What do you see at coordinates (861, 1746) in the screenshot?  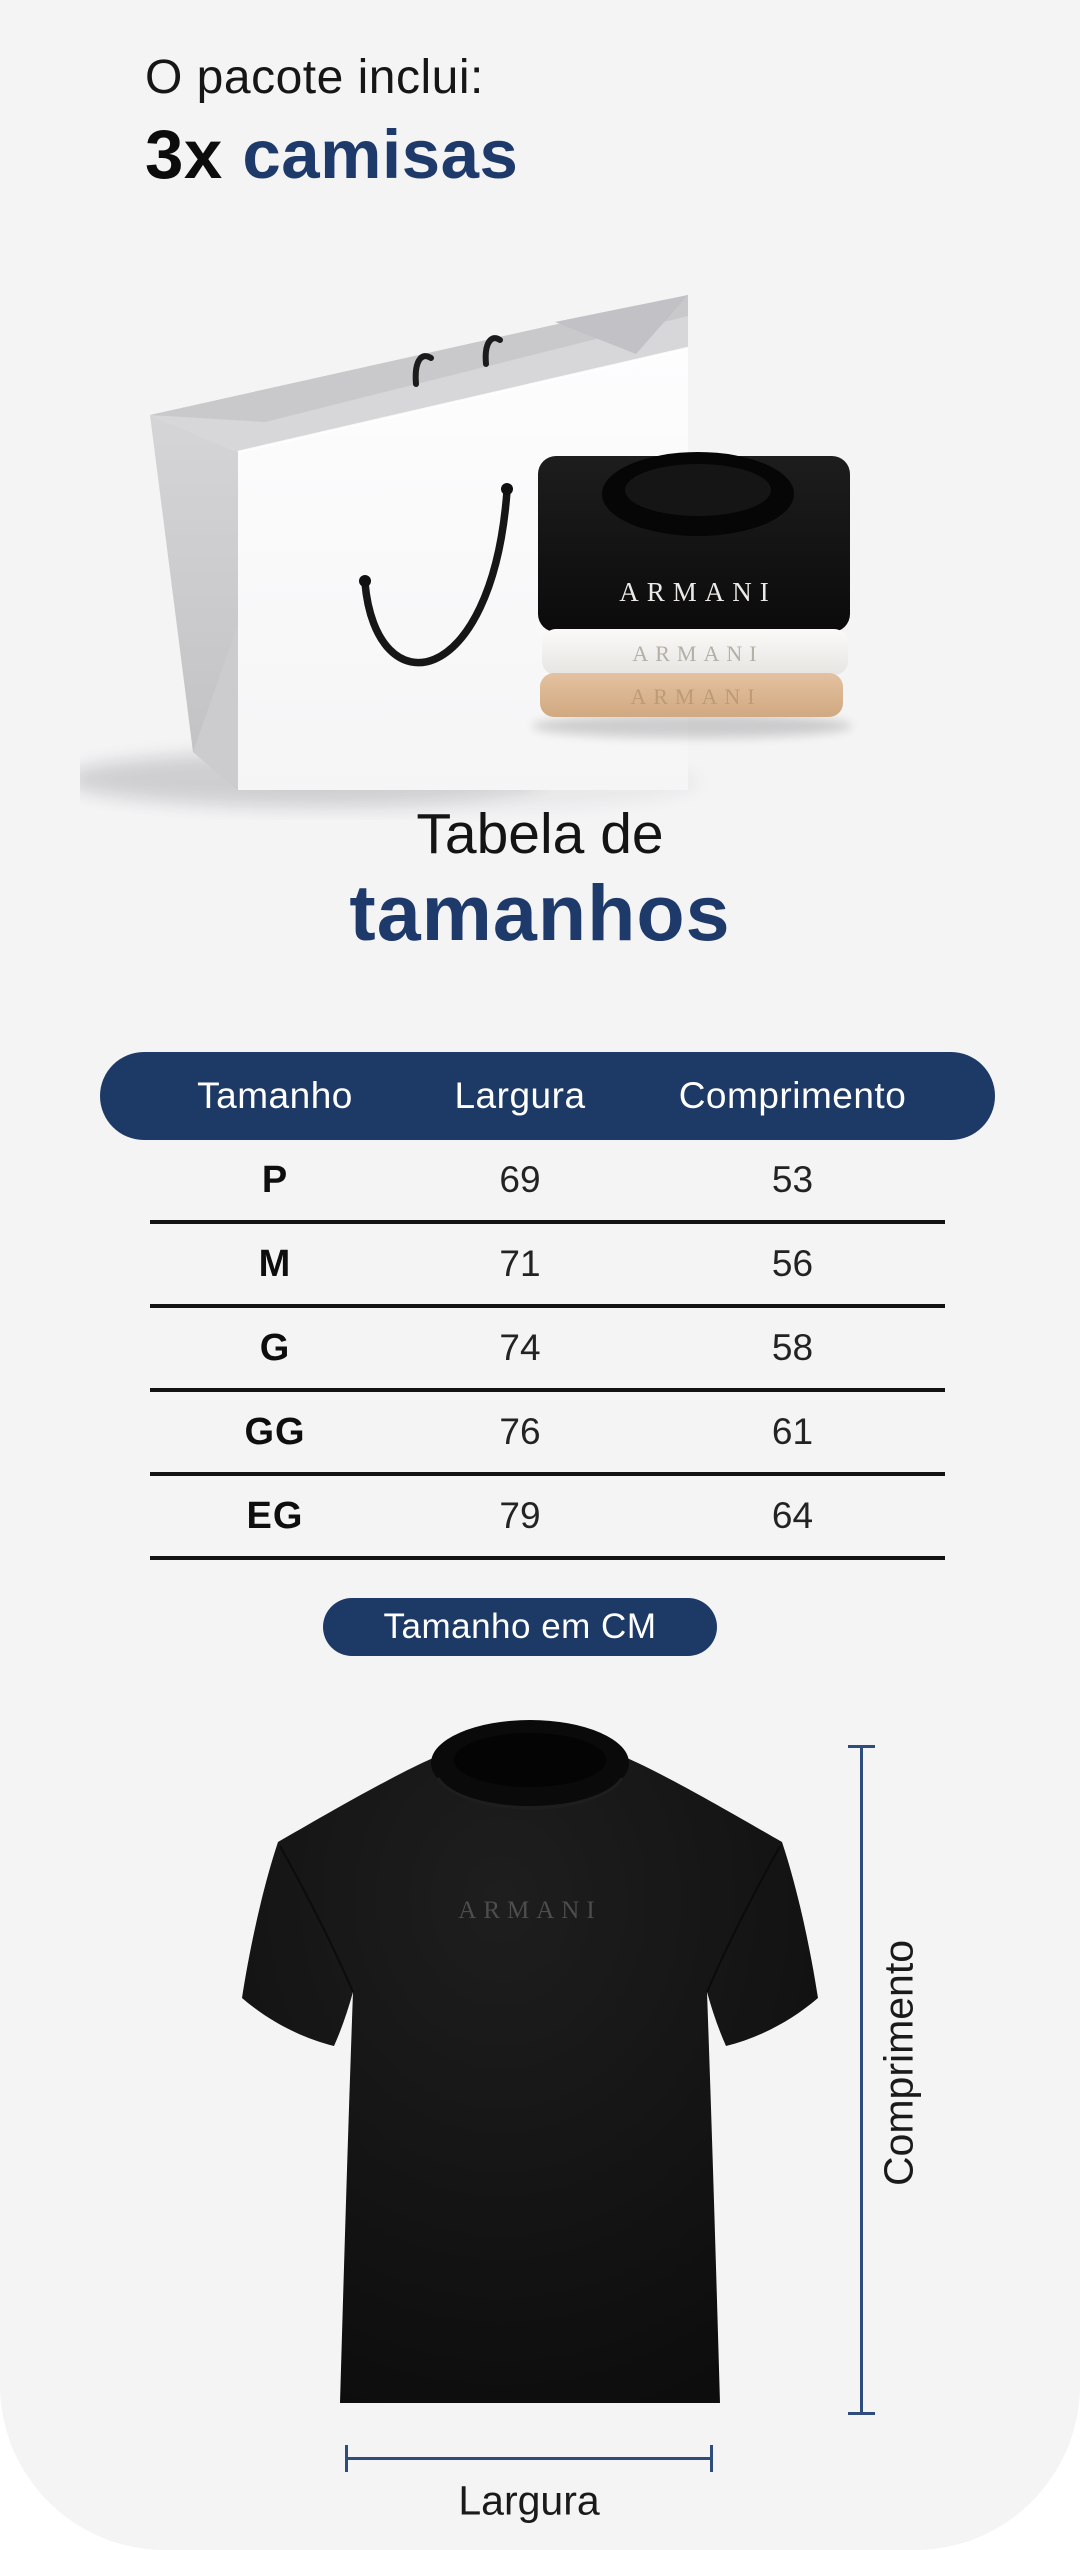 I see `length-measure-cap-top` at bounding box center [861, 1746].